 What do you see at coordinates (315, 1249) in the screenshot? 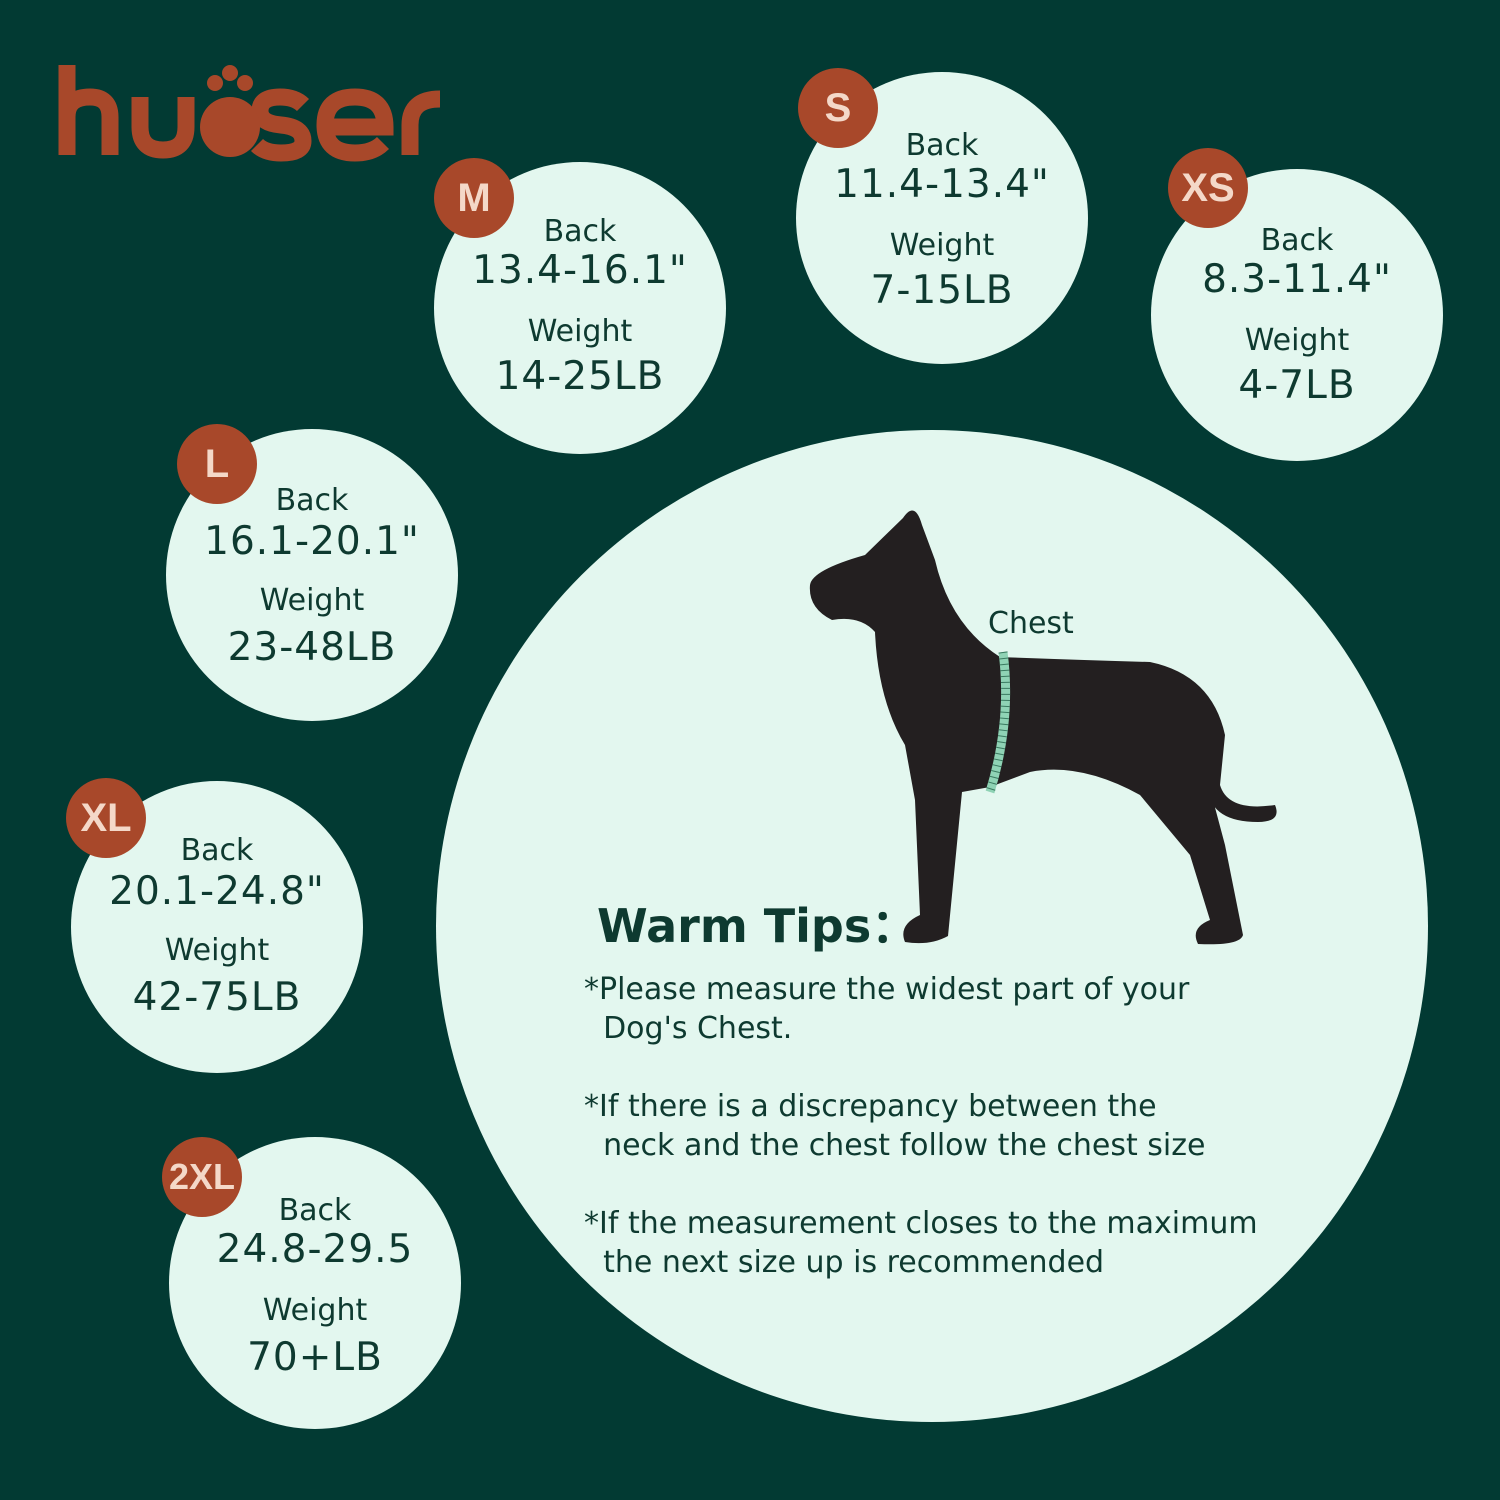
I see `back-value: 24.8-29.5` at bounding box center [315, 1249].